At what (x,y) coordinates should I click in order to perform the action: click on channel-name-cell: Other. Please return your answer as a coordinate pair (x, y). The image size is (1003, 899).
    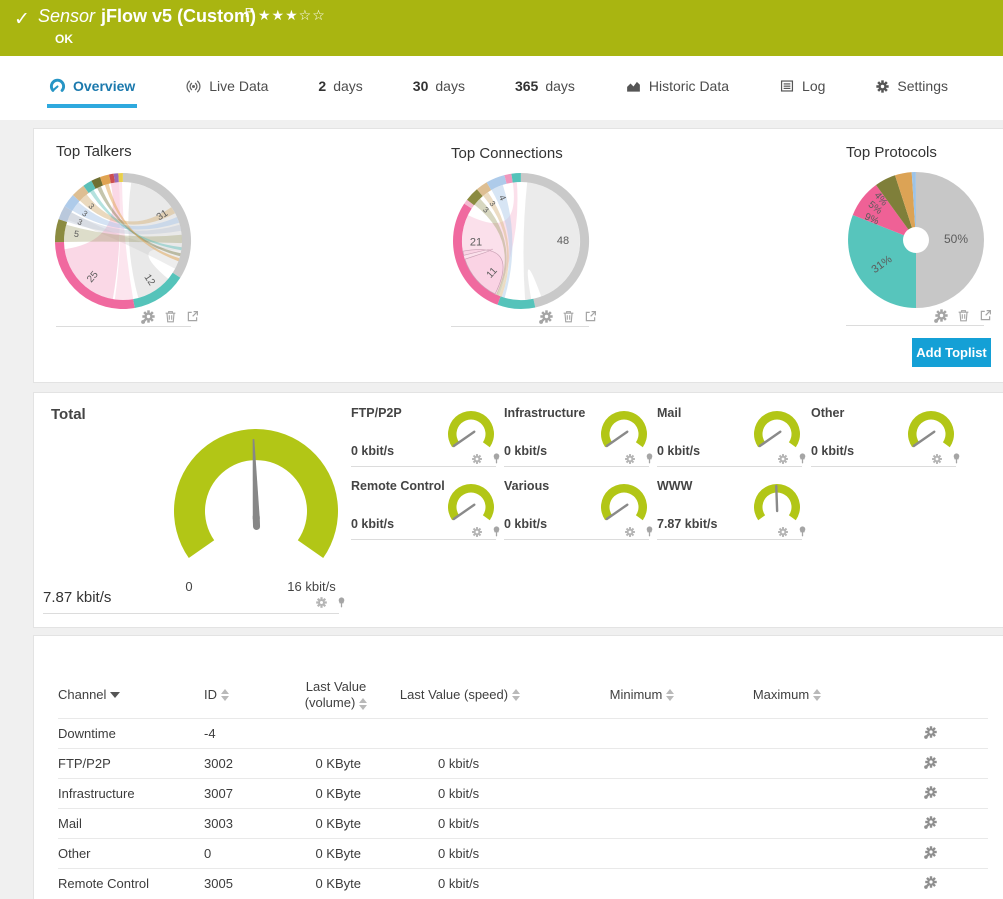
    Looking at the image, I should click on (74, 853).